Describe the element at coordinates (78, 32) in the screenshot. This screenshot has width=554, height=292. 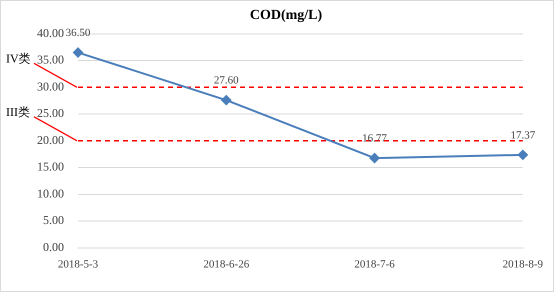
I see `data-label: 36.50` at that location.